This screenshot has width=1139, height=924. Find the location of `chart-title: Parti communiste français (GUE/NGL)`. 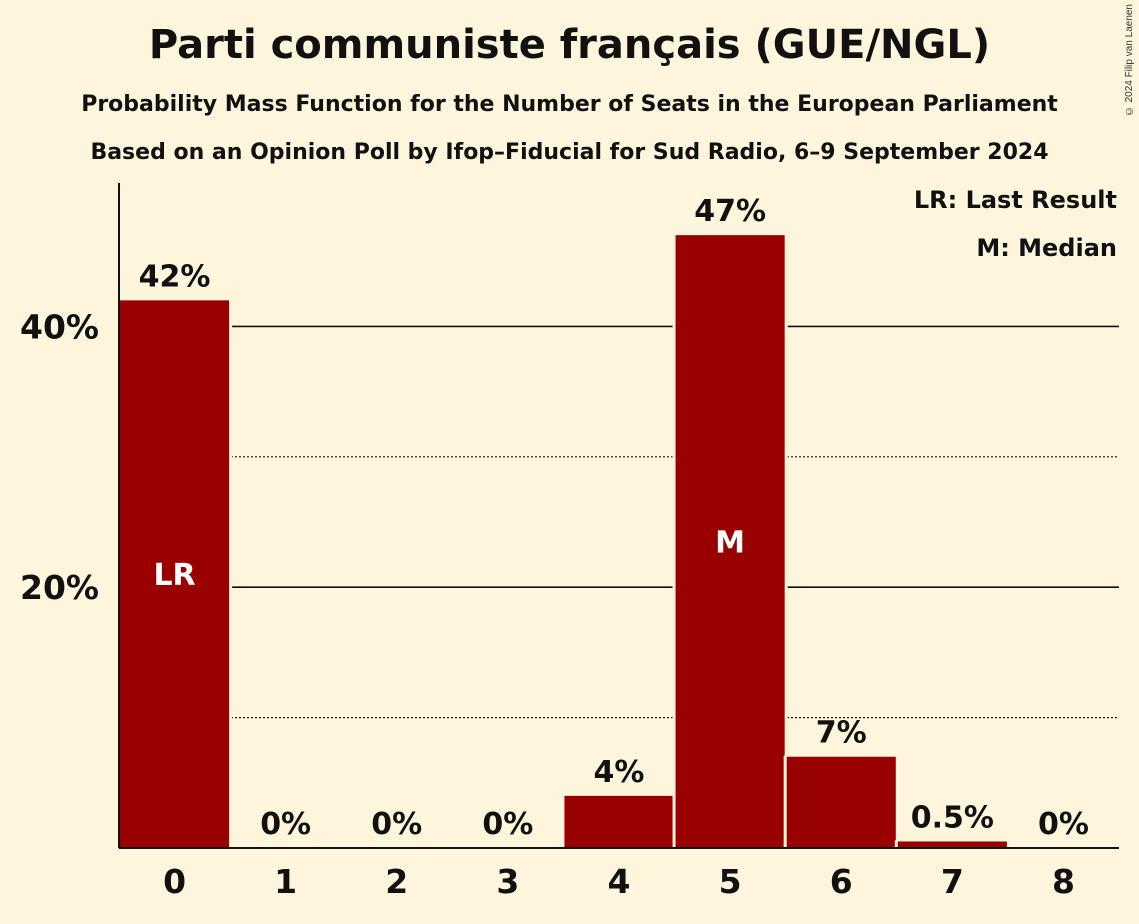

chart-title: Parti communiste français (GUE/NGL) is located at coordinates (569, 45).